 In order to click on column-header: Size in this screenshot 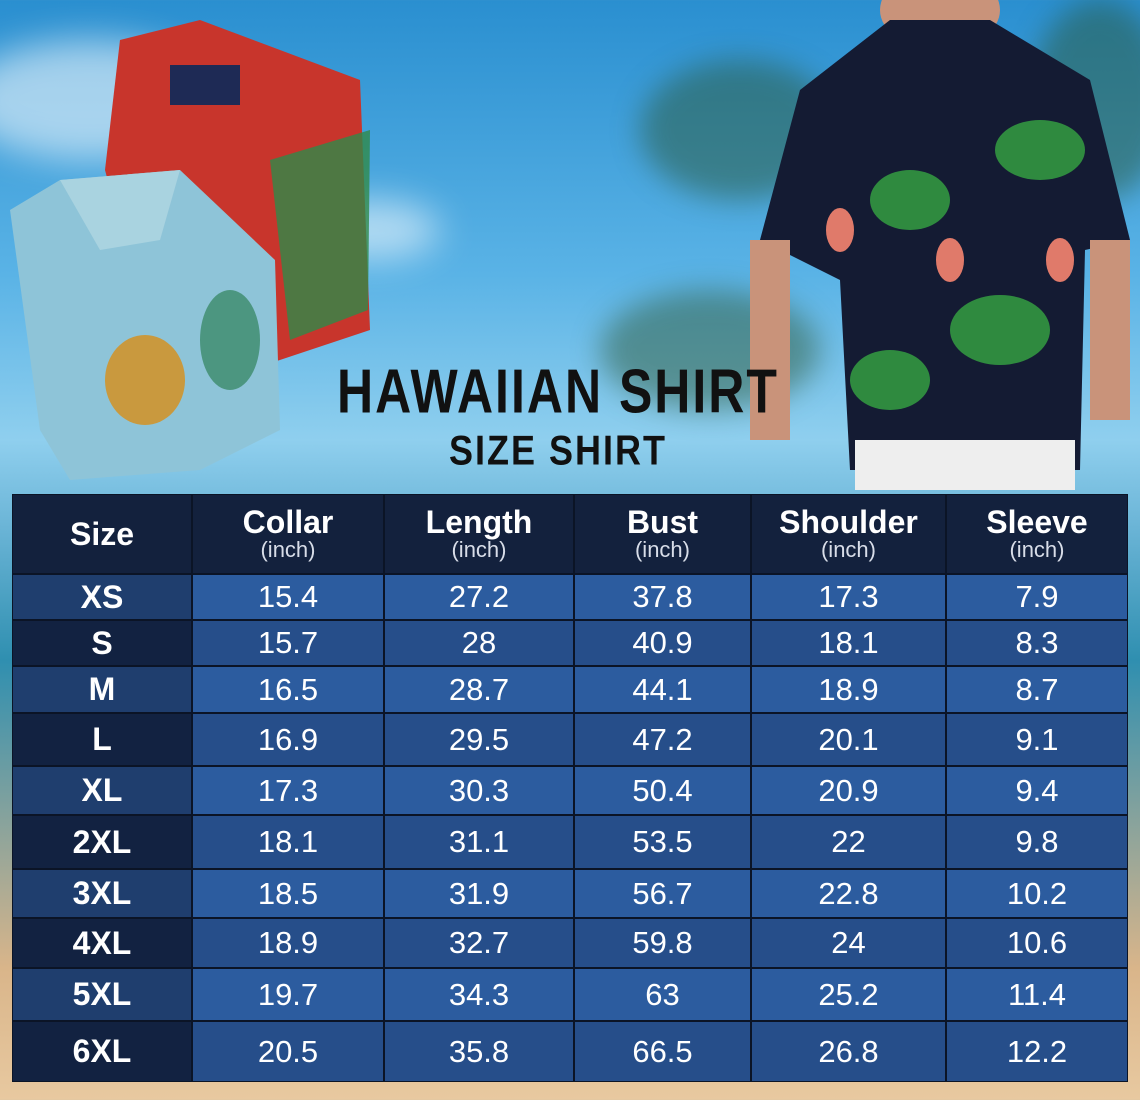, I will do `click(102, 534)`.